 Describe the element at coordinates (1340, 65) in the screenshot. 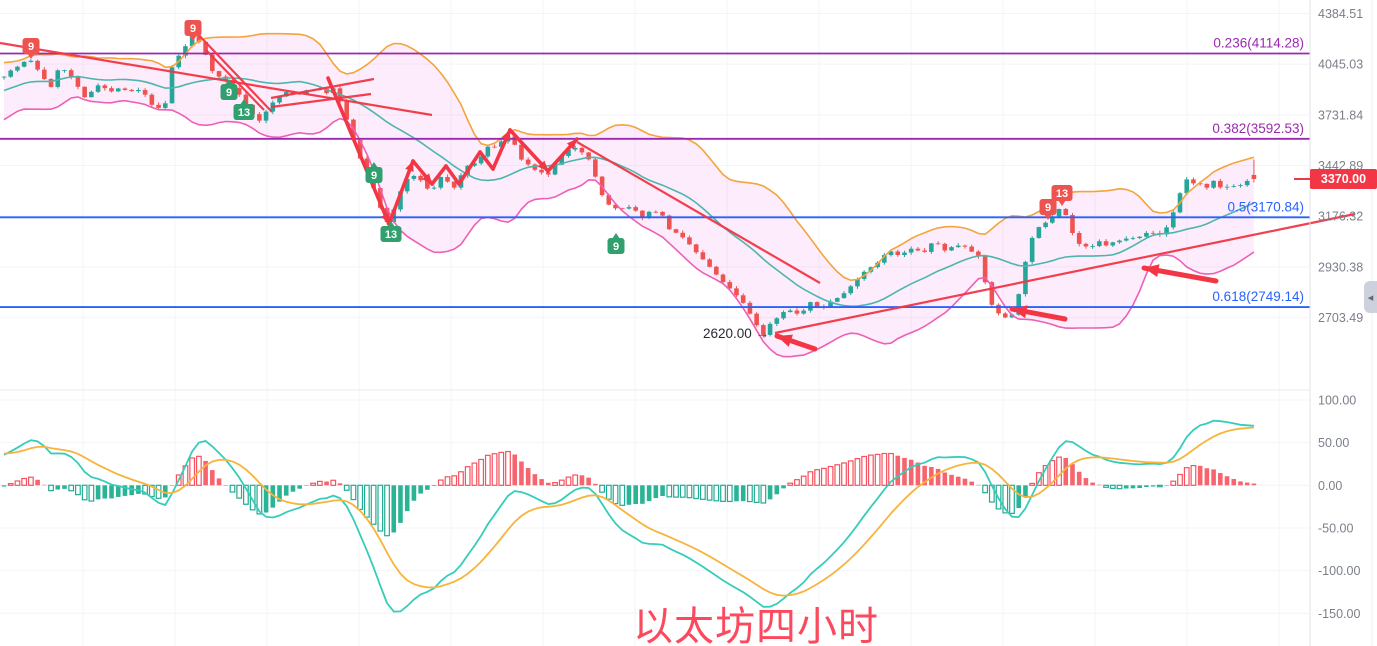

I see `price-axis-label: 4045.03` at that location.